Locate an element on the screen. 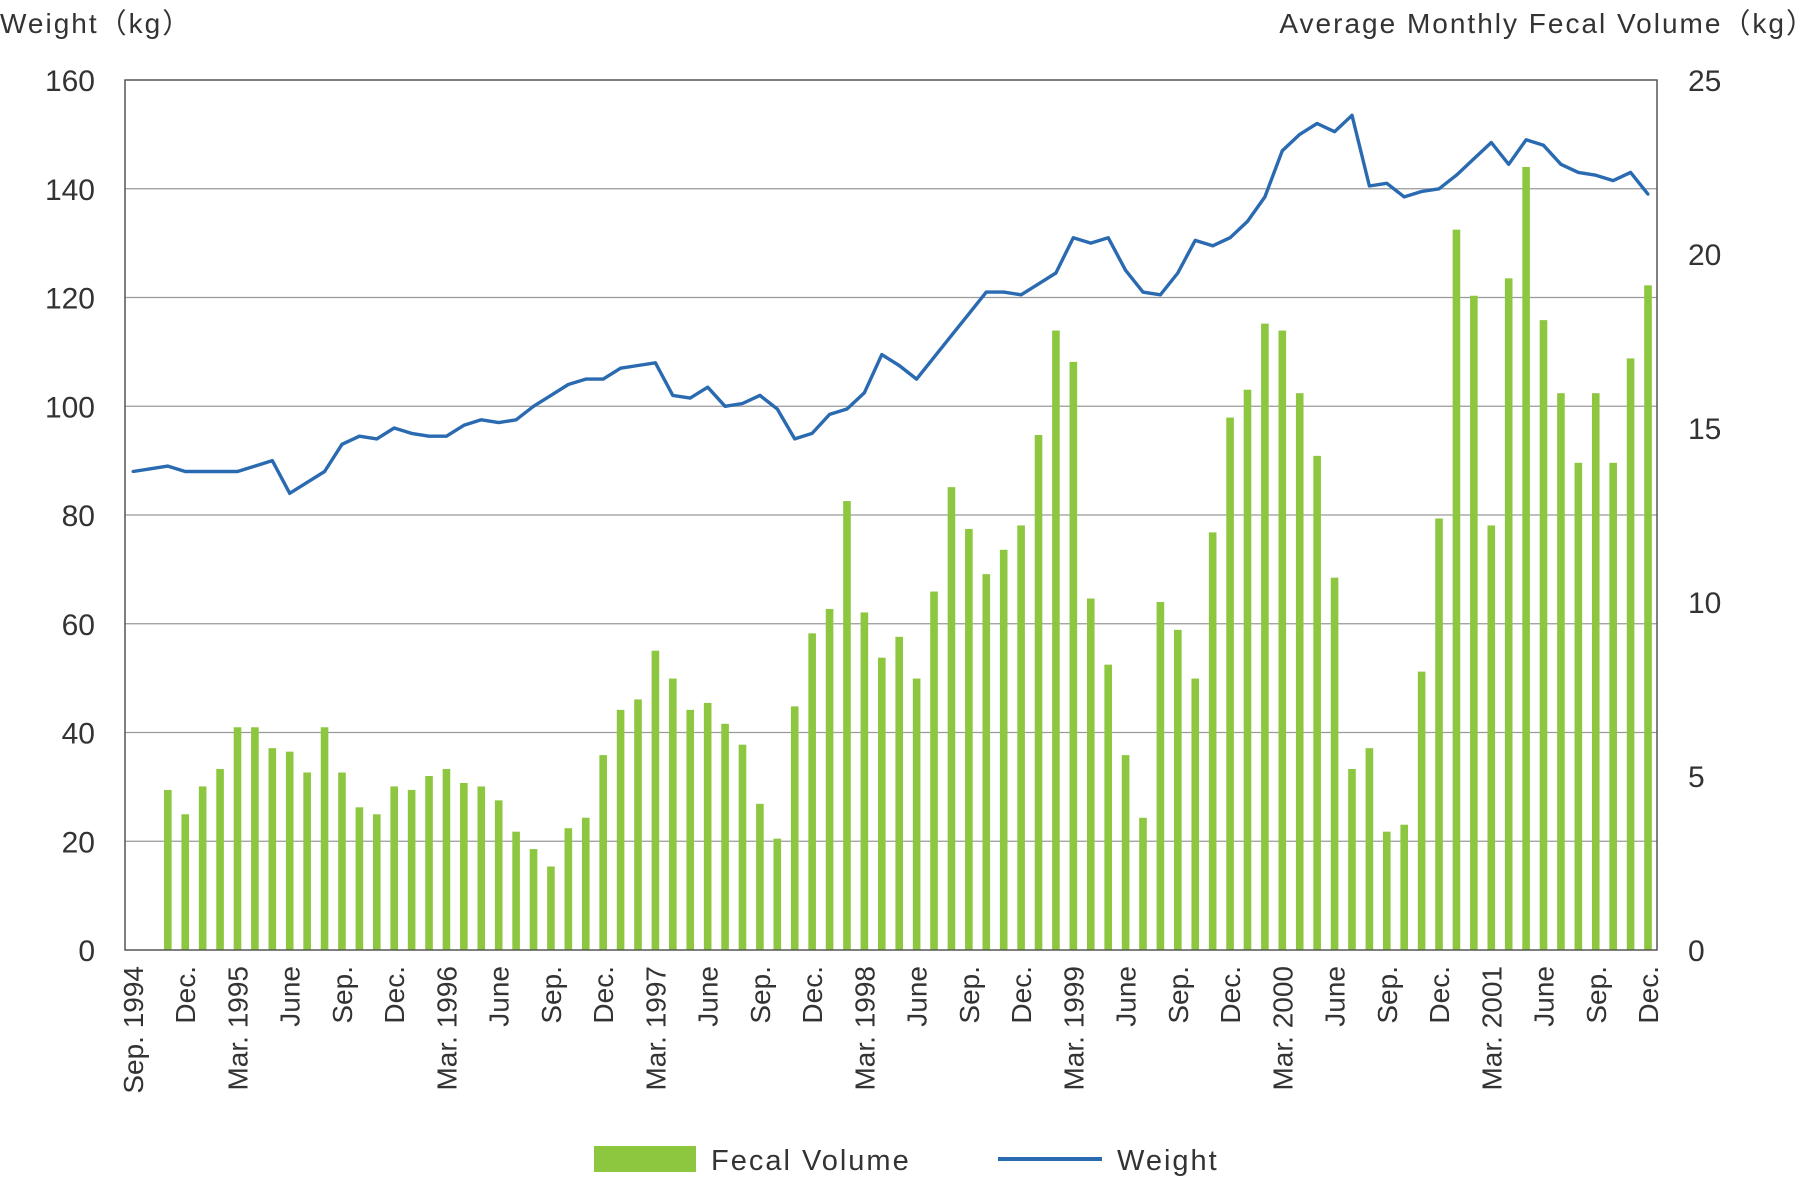 The width and height of the screenshot is (1818, 1180). x-tick-label: Mar. 1999 is located at coordinates (1073, 1028).